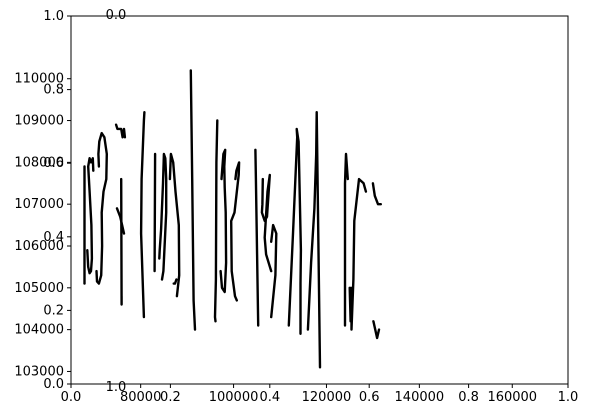  Describe the element at coordinates (140, 397) in the screenshot. I see `inner-x-tick-label: 80000` at that location.